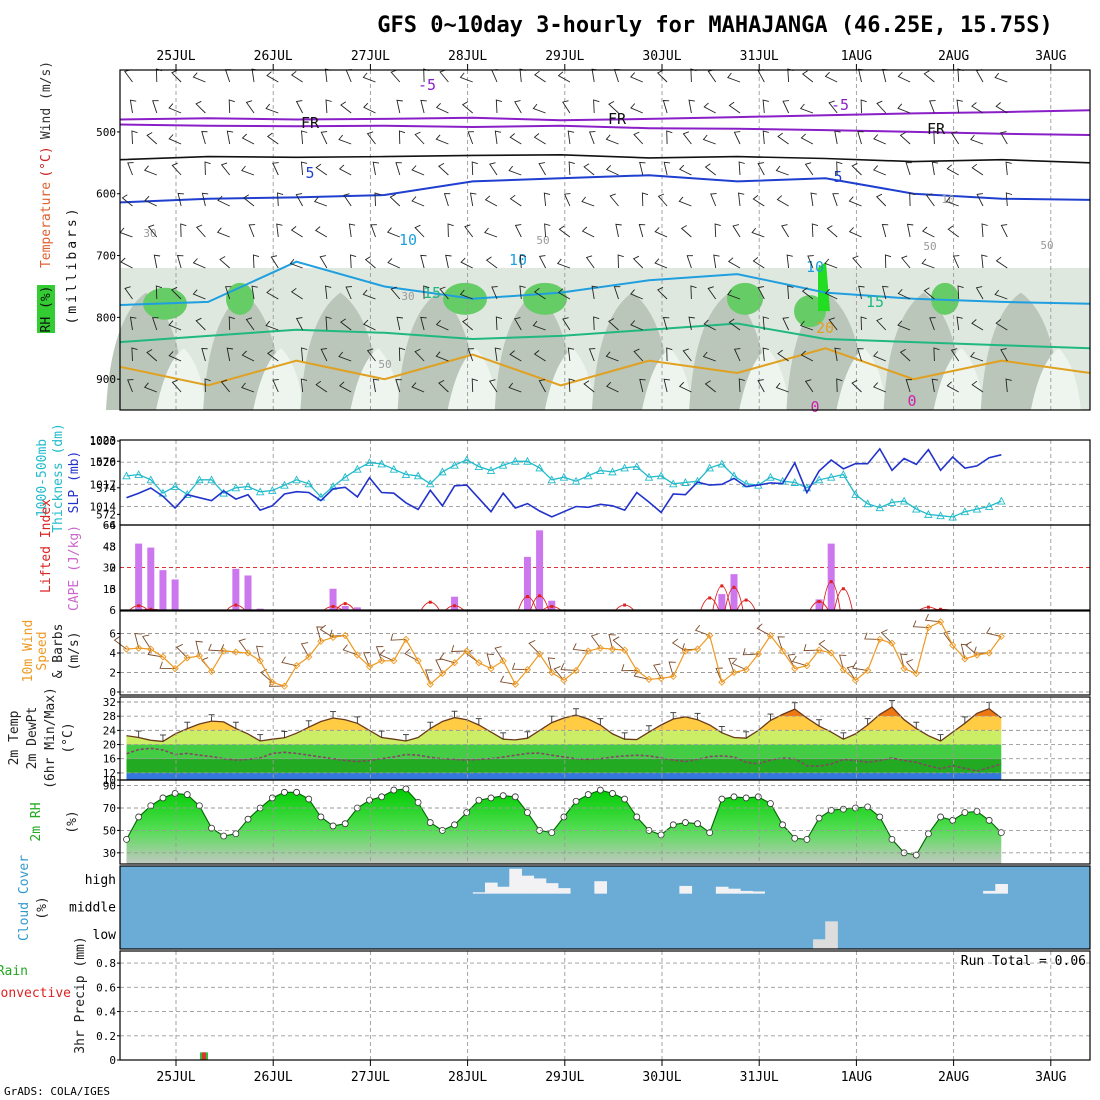 The width and height of the screenshot is (1100, 1100). What do you see at coordinates (564, 826) in the screenshot?
I see `rh-area` at bounding box center [564, 826].